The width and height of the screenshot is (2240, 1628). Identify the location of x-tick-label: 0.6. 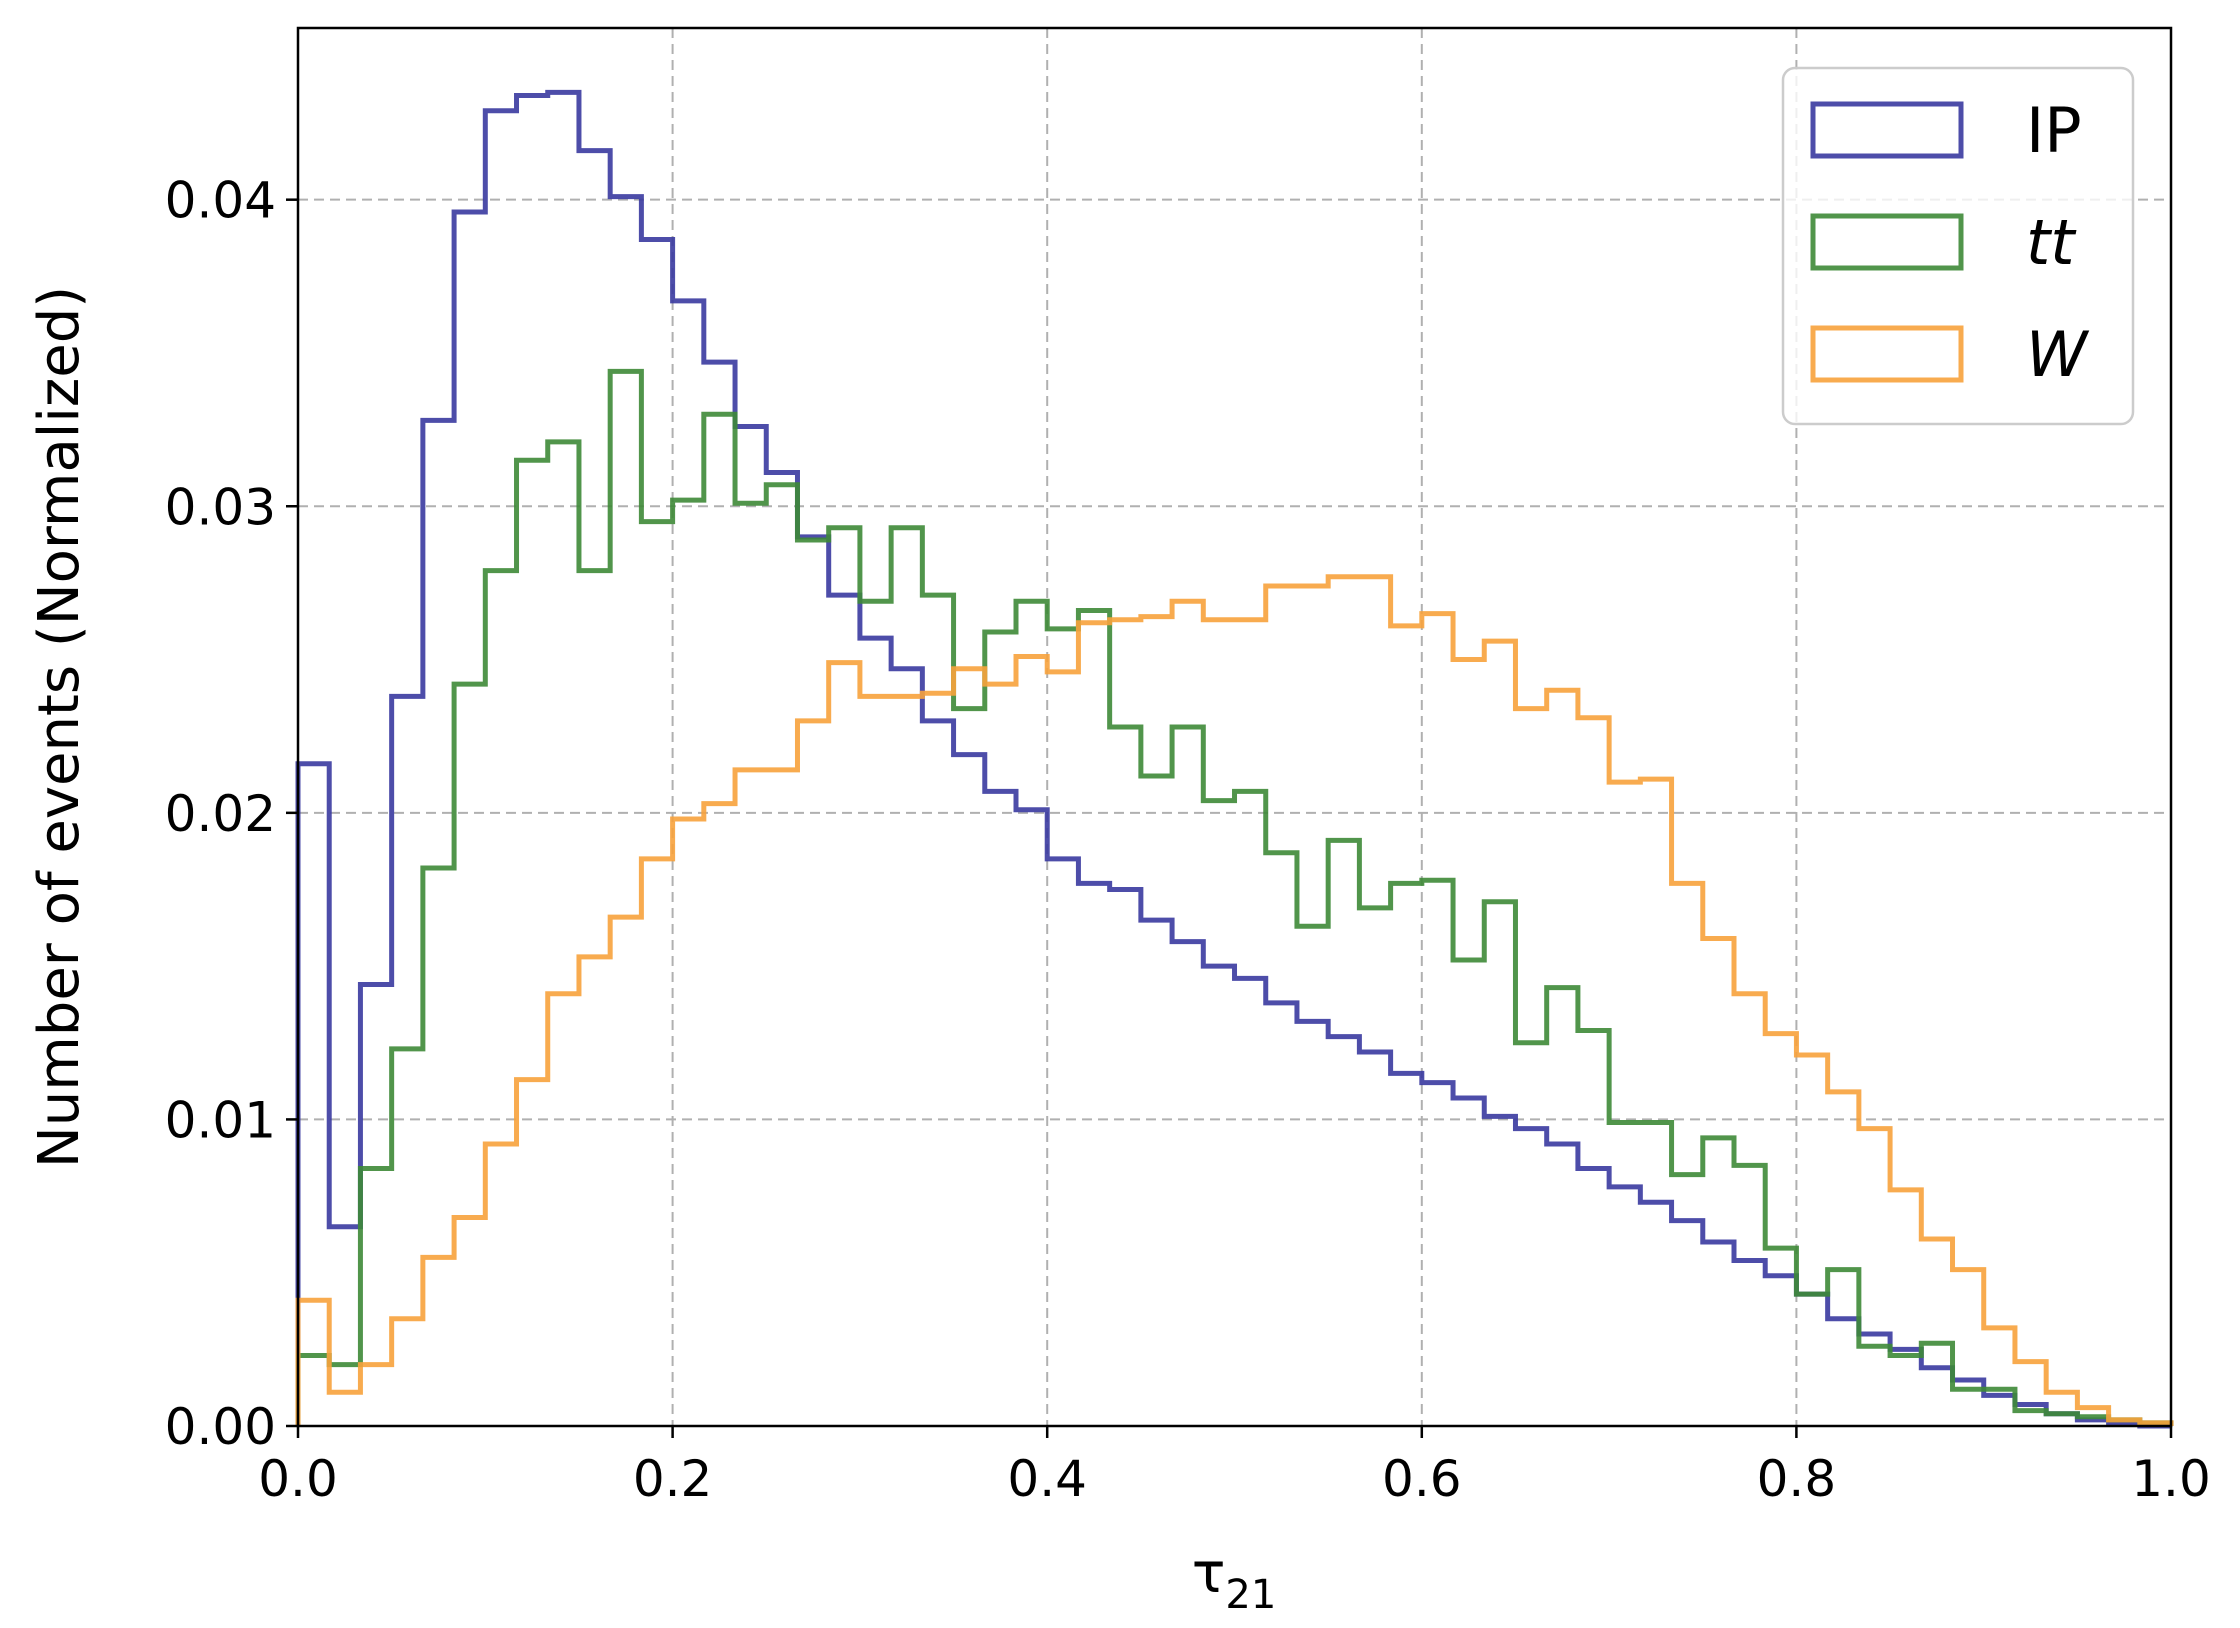
(1422, 1479).